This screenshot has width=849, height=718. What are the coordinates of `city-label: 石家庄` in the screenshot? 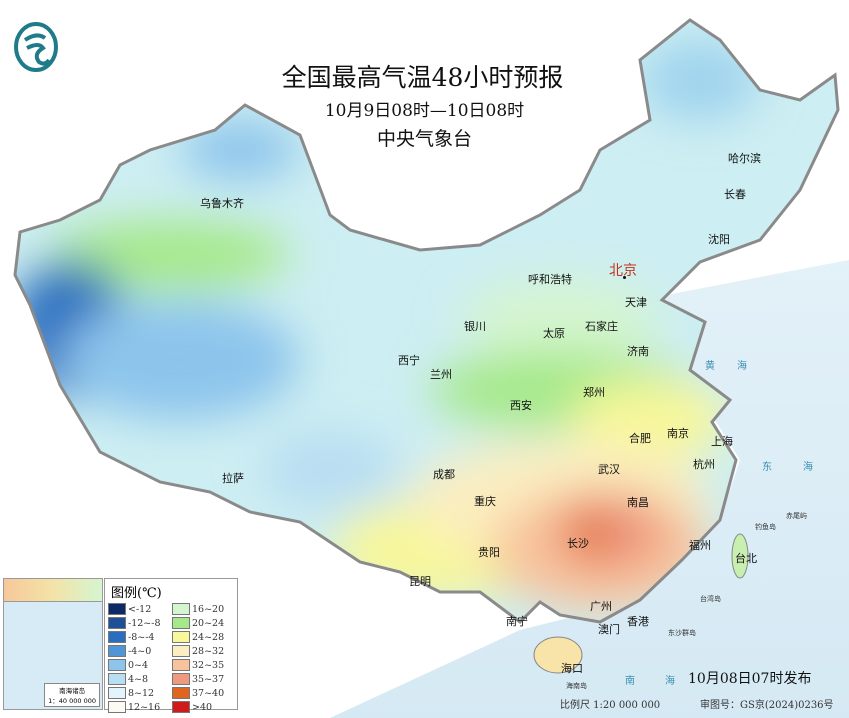 It's located at (601, 326).